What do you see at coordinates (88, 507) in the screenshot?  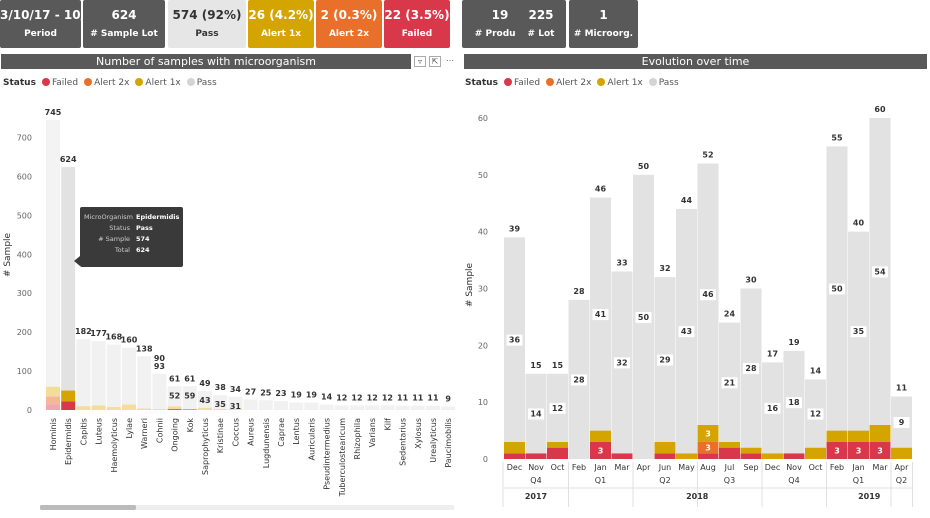 I see `scrollbar-thumb` at bounding box center [88, 507].